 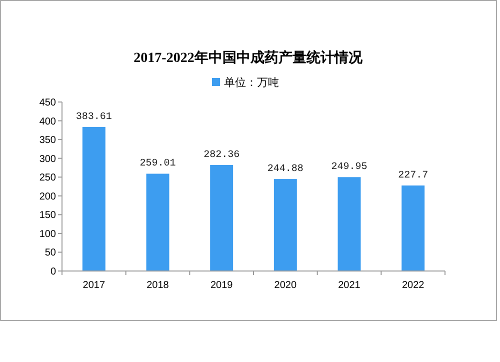 I want to click on data-label: 259.01, so click(x=158, y=164).